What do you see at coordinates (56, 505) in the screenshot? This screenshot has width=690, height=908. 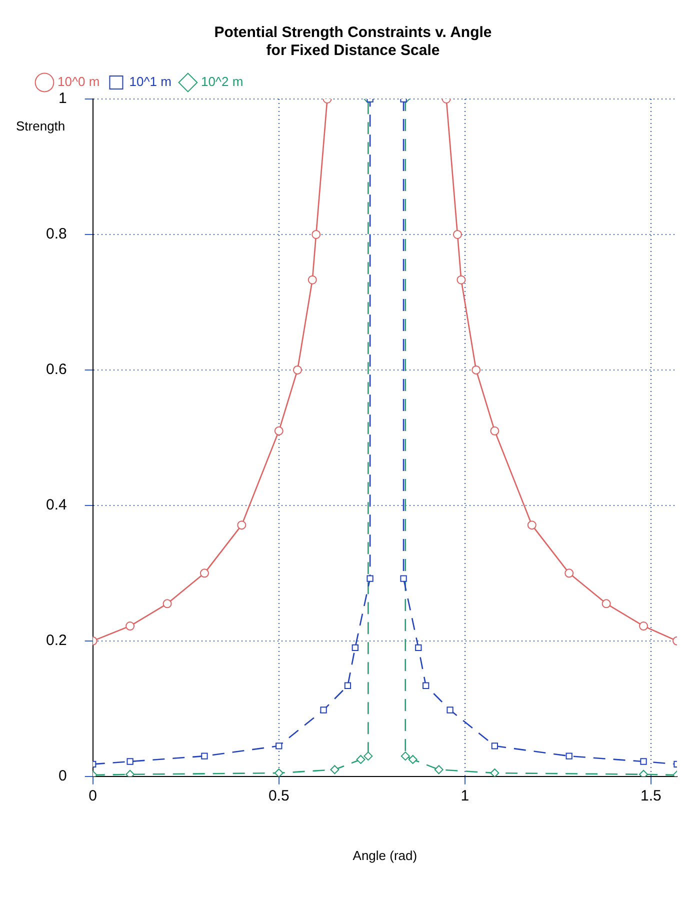 I see `y-tick-label: 0.4` at bounding box center [56, 505].